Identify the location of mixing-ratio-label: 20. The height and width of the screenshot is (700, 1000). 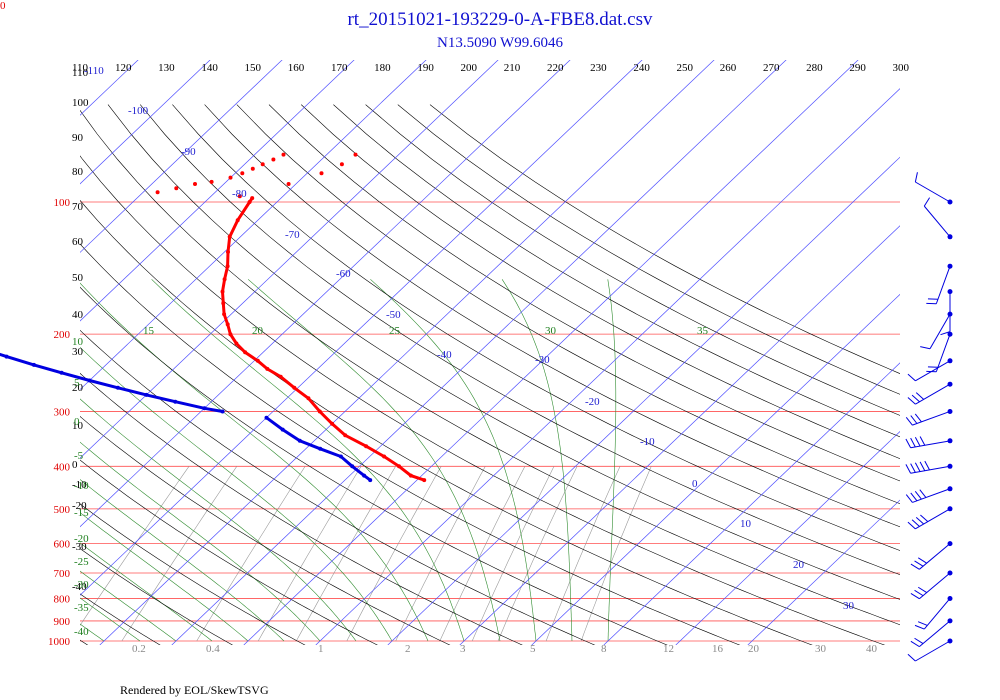
(754, 649).